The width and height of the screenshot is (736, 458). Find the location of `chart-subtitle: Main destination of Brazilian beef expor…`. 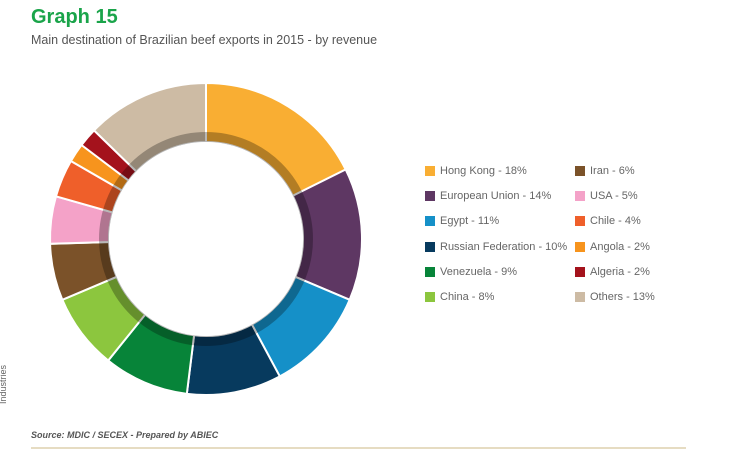

chart-subtitle: Main destination of Brazilian beef expor… is located at coordinates (204, 40).